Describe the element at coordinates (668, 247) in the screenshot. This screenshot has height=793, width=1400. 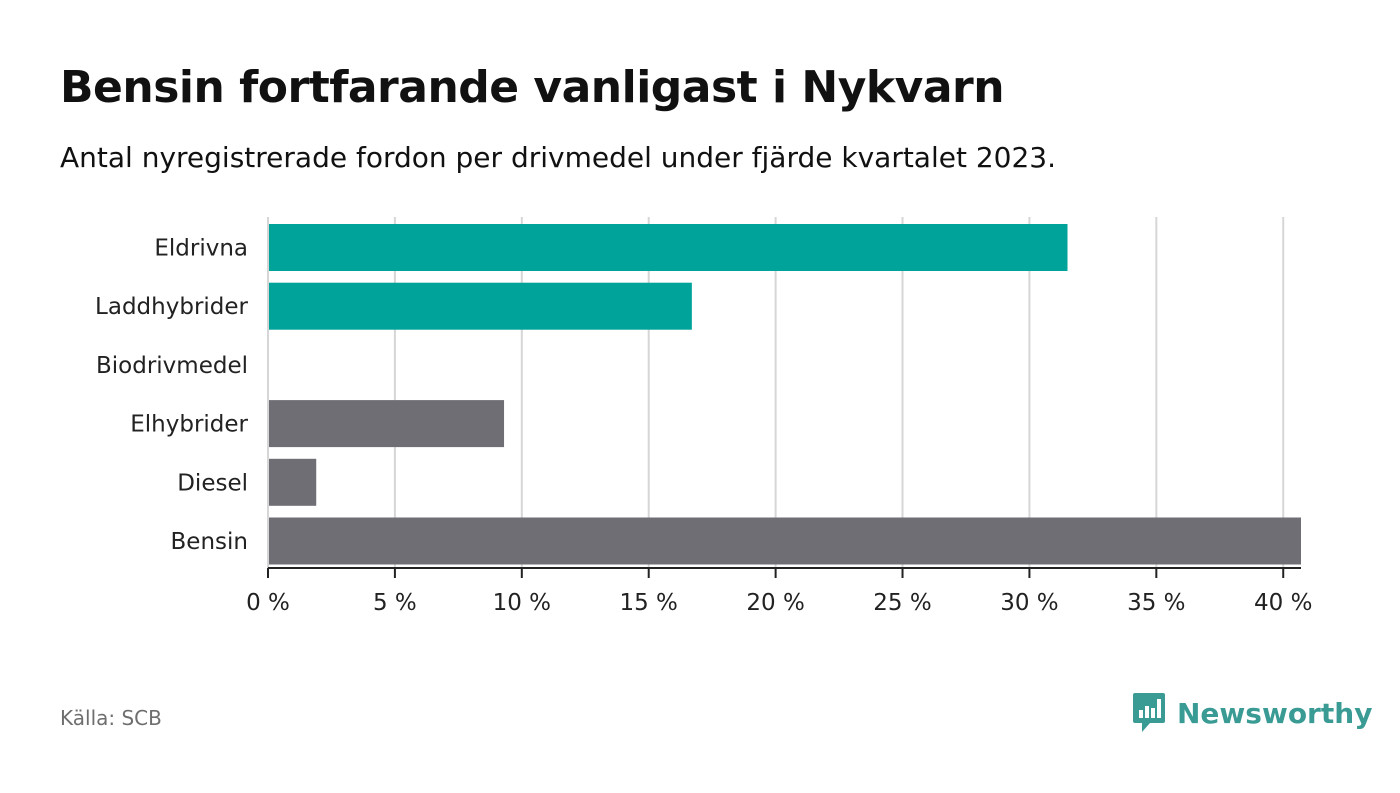
I see `bar-eldrivna` at that location.